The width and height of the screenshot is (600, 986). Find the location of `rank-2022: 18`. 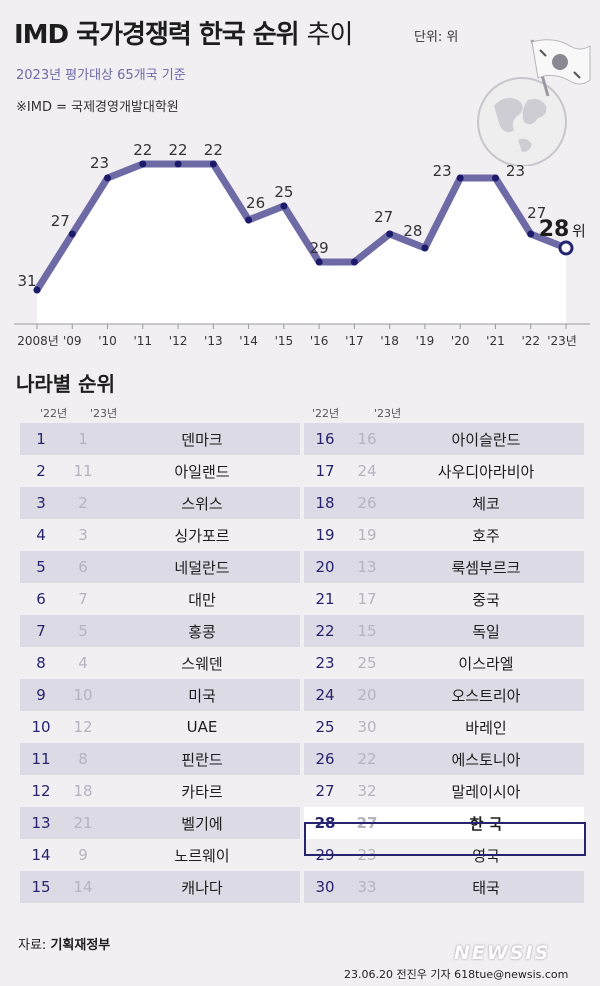

rank-2022: 18 is located at coordinates (325, 503).